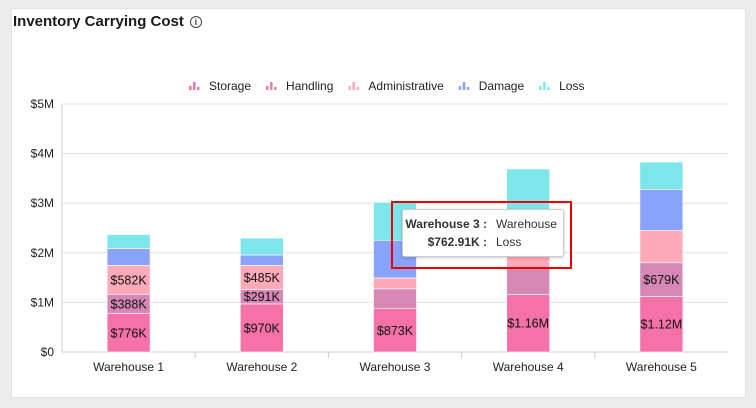 The width and height of the screenshot is (756, 408). Describe the element at coordinates (230, 86) in the screenshot. I see `legend-label-storage: Storage` at that location.